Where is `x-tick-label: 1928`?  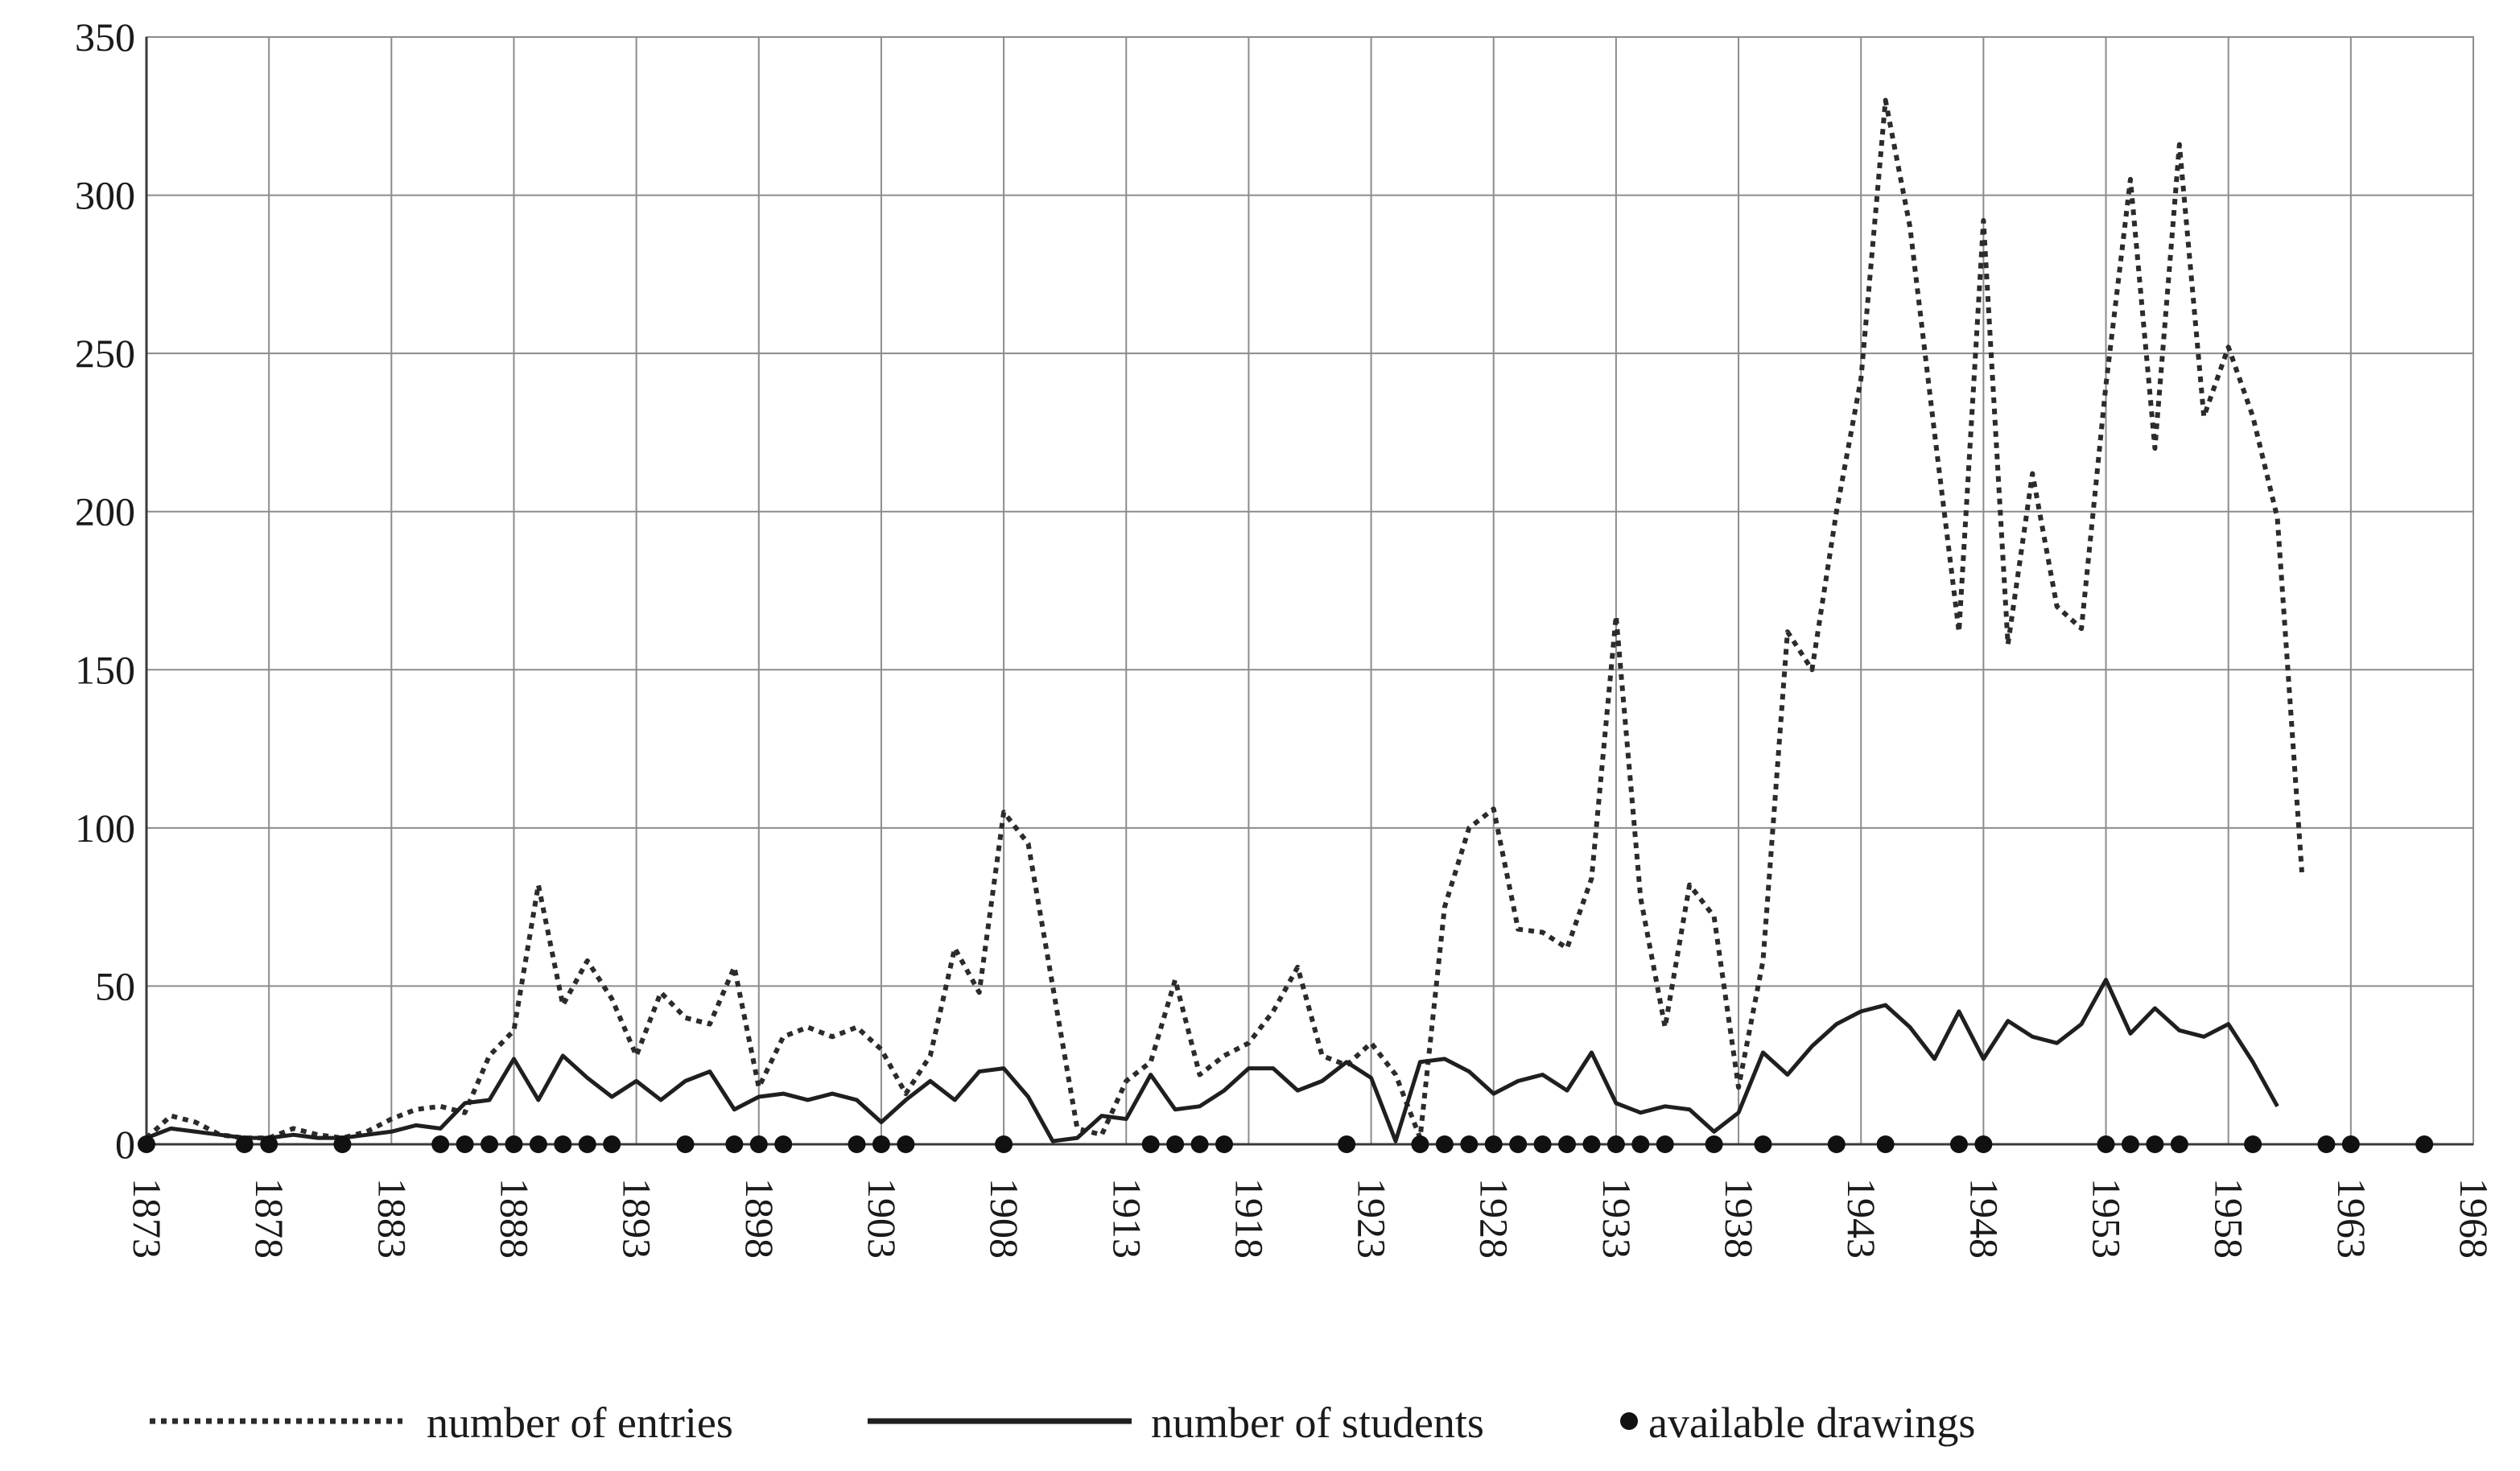
x-tick-label: 1928 is located at coordinates (1494, 1219).